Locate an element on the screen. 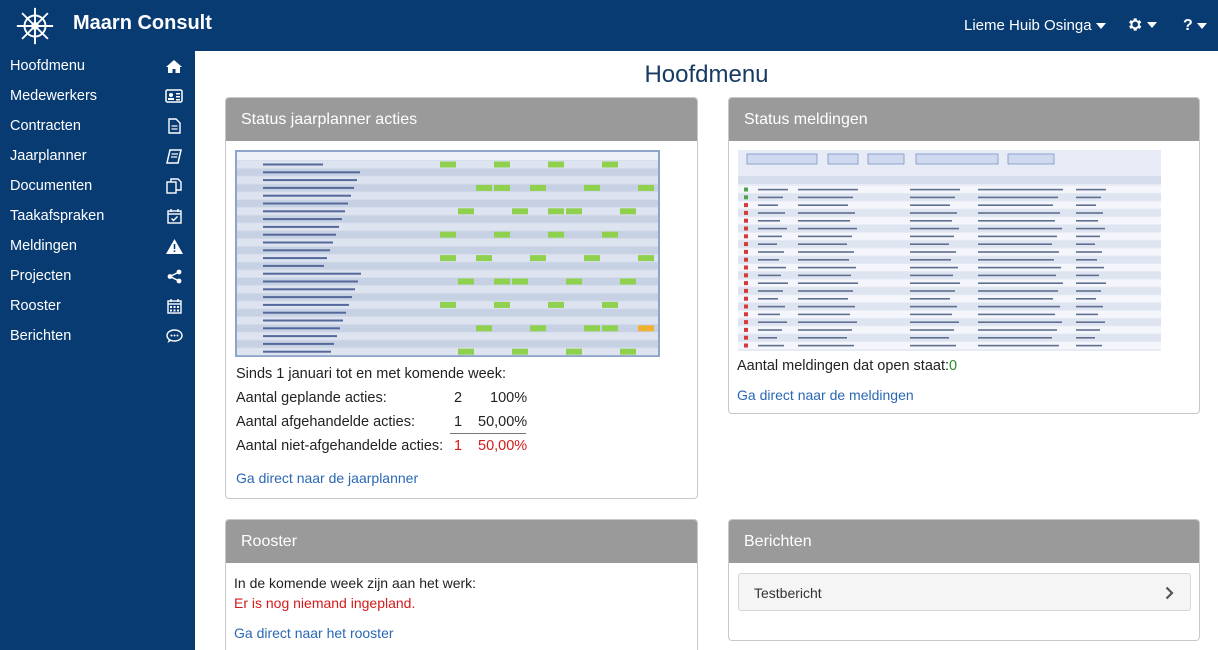  sidebar-item-label: Jaarplanner is located at coordinates (48, 156).